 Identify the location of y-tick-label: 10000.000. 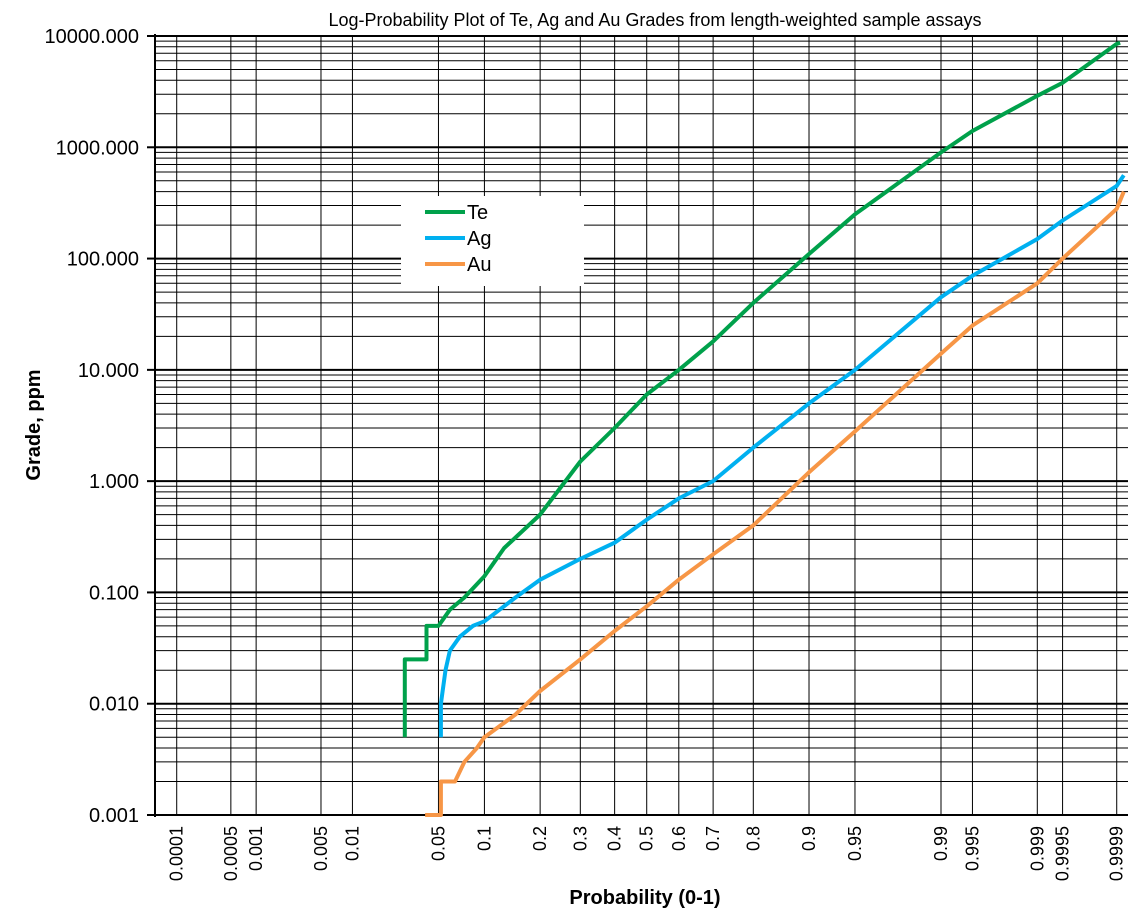
(91, 37).